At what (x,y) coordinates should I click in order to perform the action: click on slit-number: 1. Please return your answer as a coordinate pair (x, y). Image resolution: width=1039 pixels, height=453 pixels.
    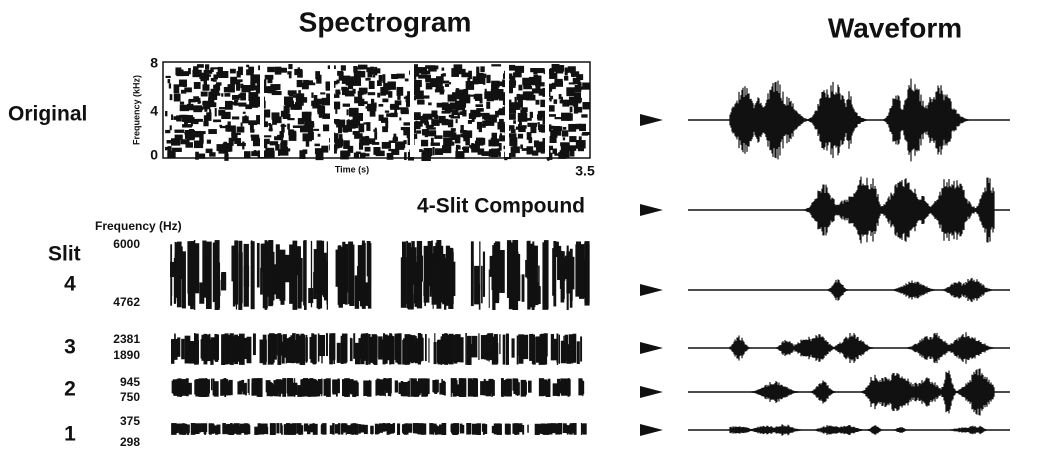
    Looking at the image, I should click on (70, 434).